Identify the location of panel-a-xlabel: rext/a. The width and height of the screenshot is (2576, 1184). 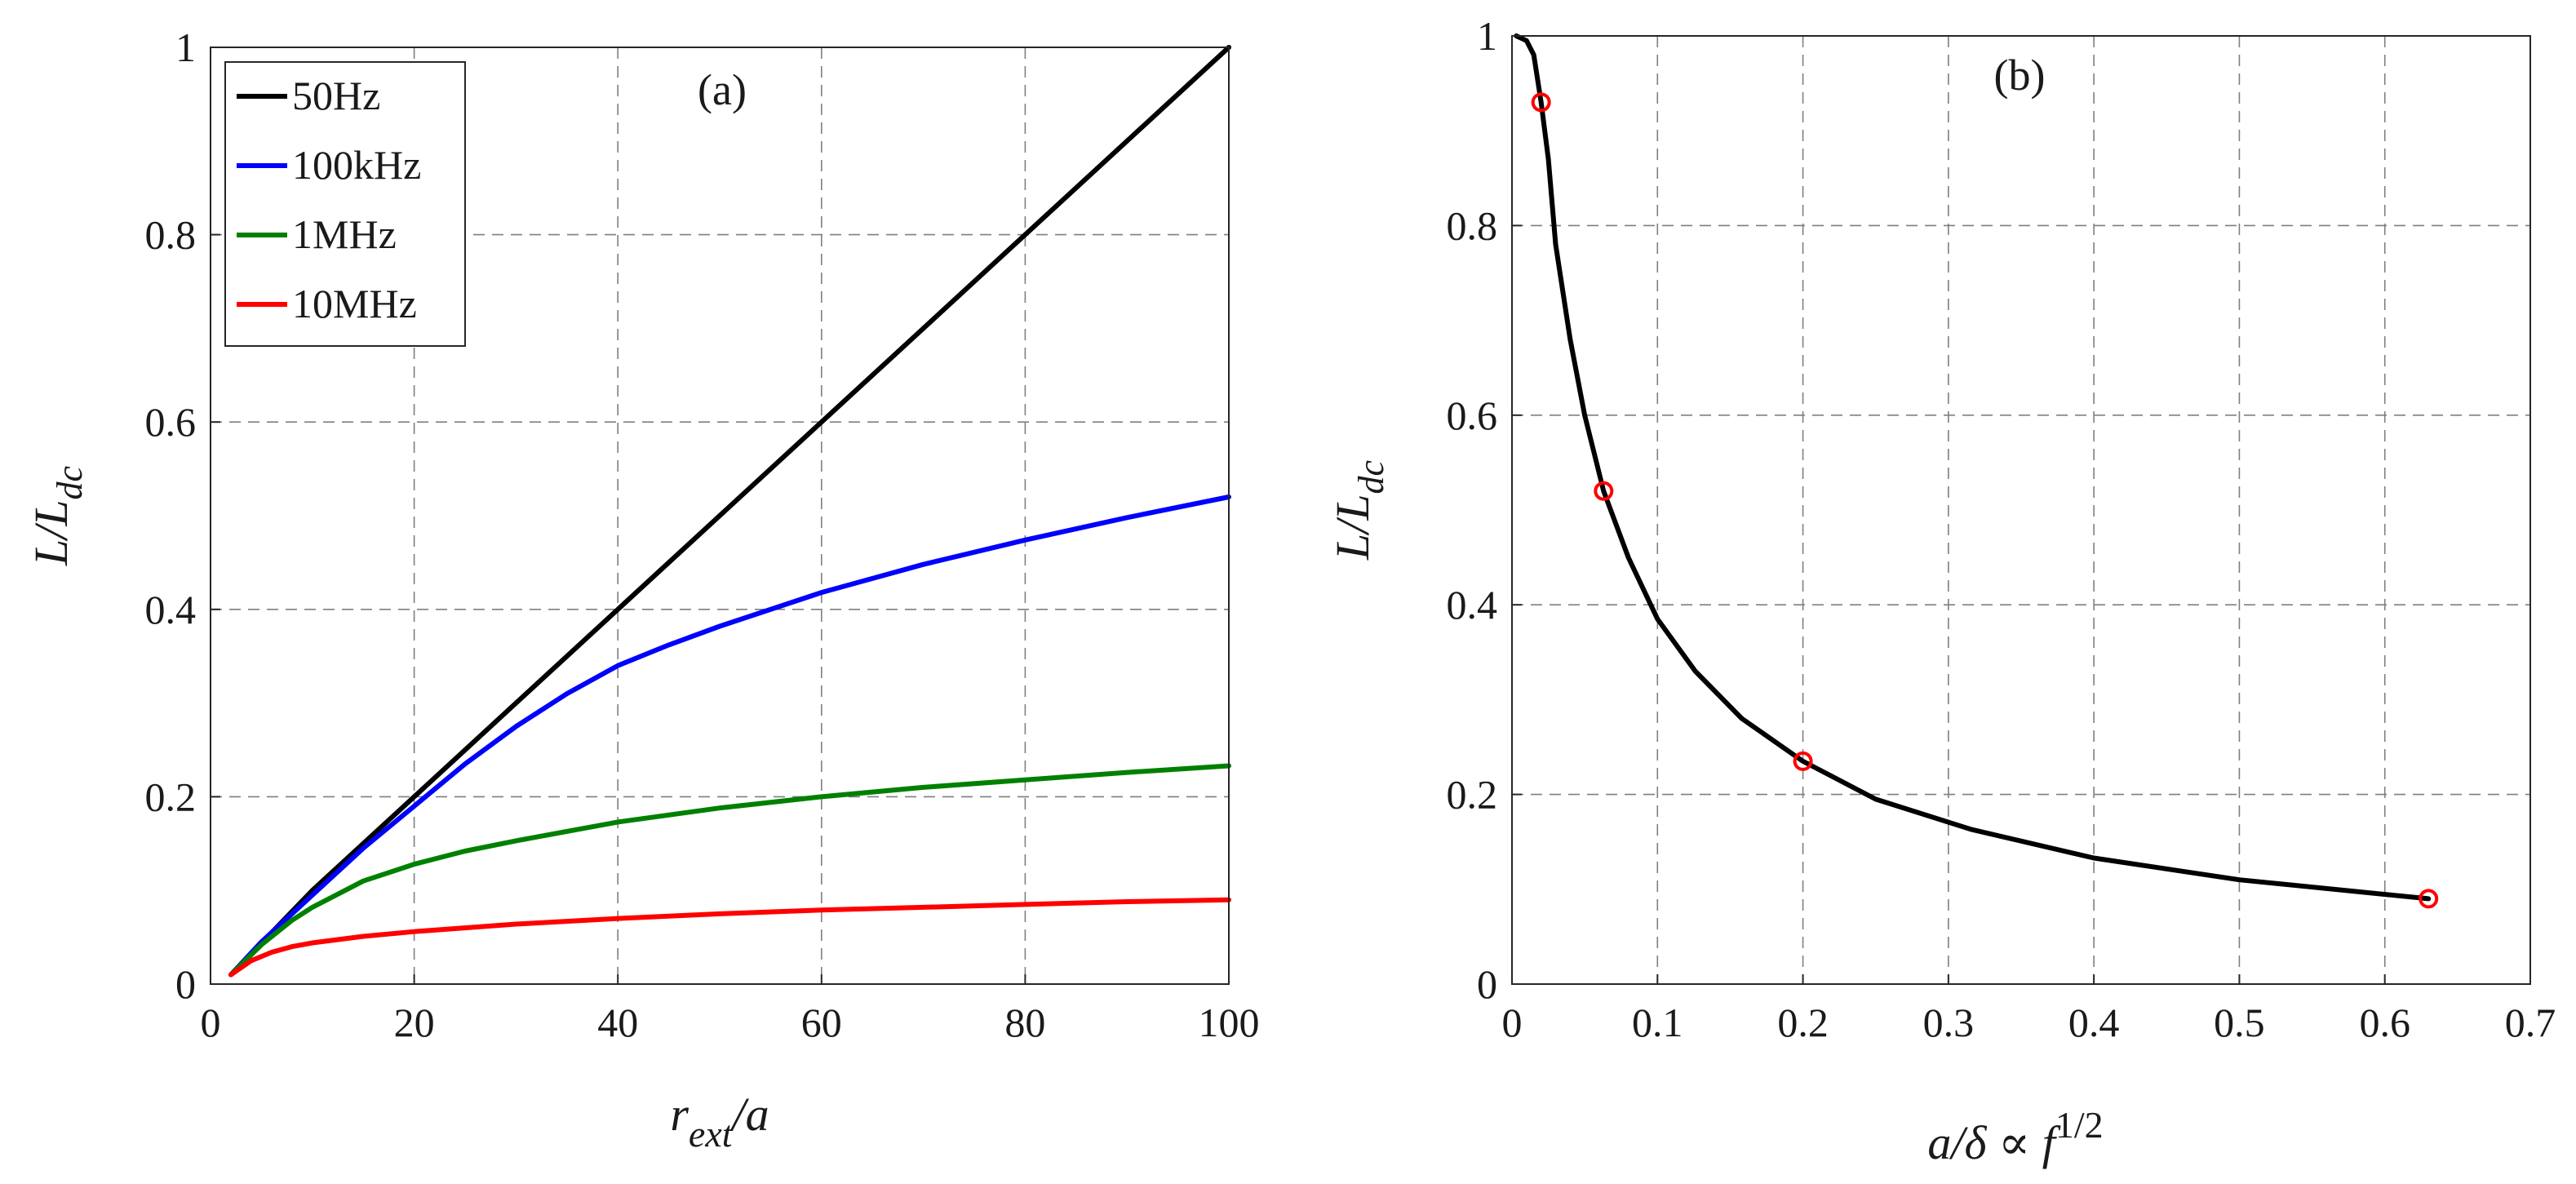
(719, 1121).